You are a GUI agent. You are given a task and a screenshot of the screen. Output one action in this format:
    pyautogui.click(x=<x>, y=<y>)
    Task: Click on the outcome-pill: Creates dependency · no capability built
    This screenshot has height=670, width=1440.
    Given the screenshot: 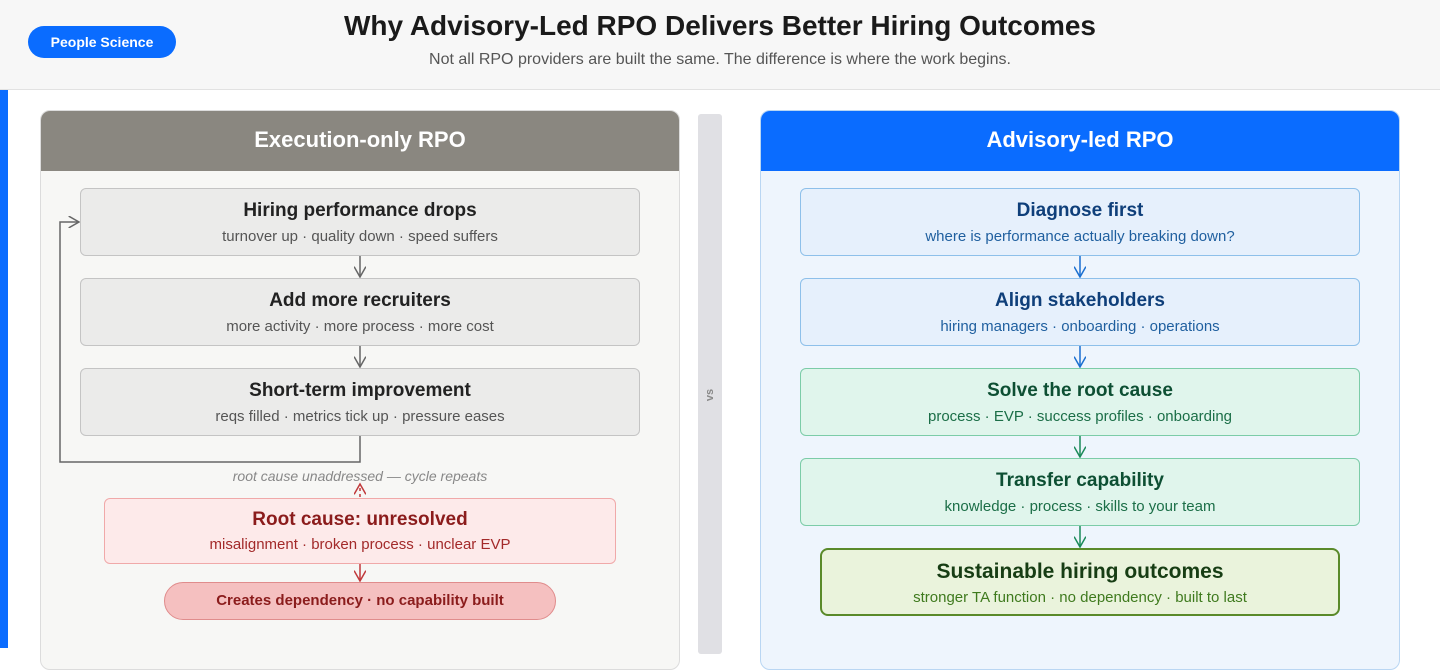 What is the action you would take?
    pyautogui.click(x=360, y=601)
    